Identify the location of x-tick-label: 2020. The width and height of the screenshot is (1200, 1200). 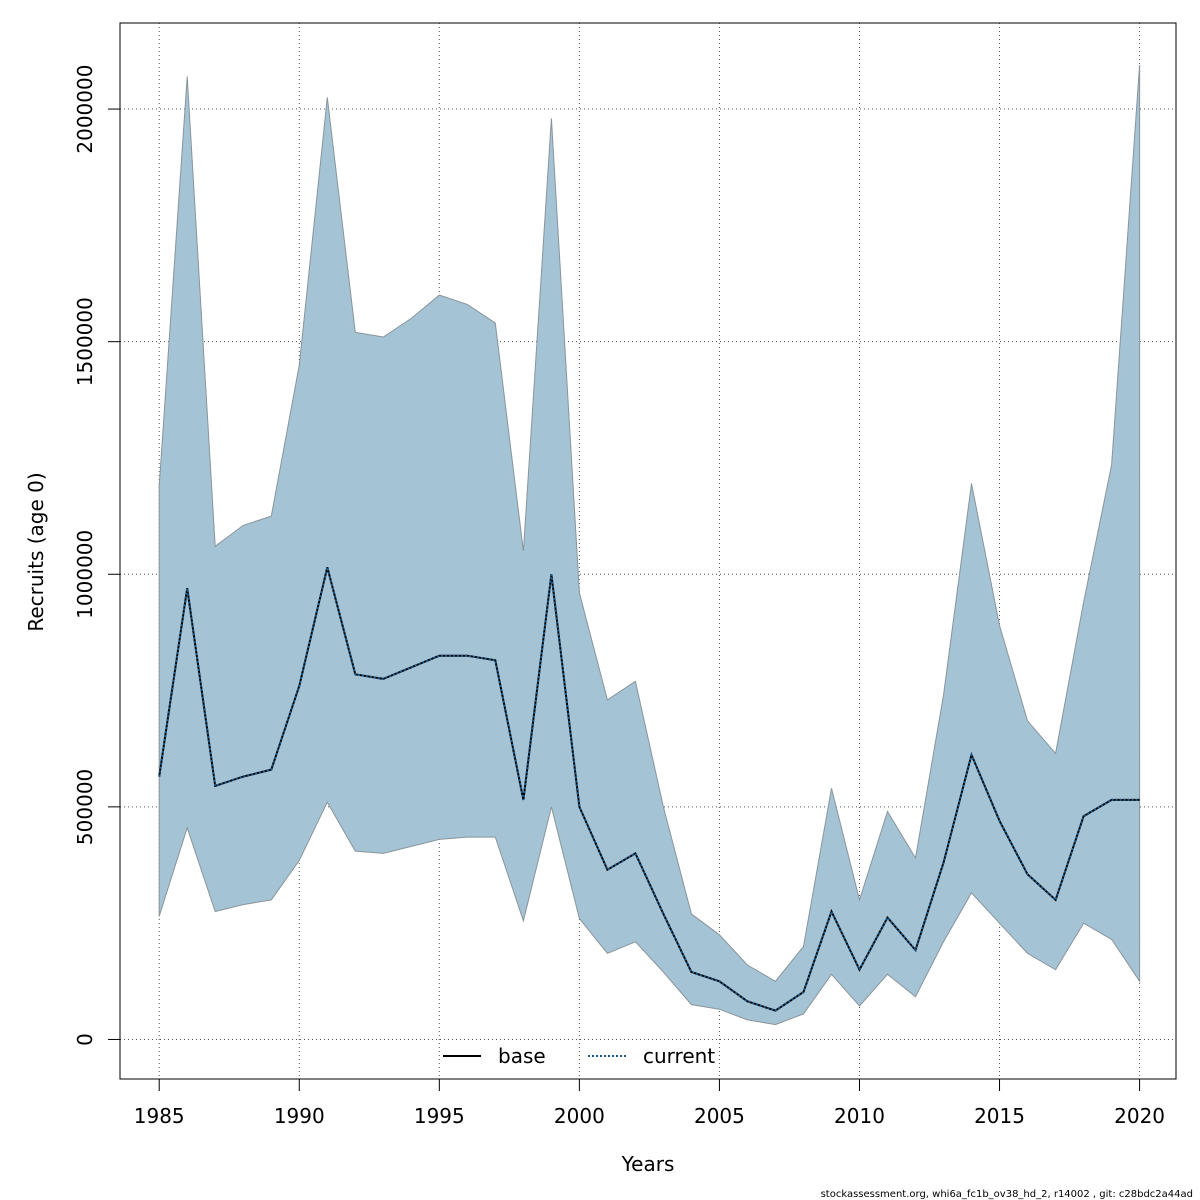
(1139, 1116).